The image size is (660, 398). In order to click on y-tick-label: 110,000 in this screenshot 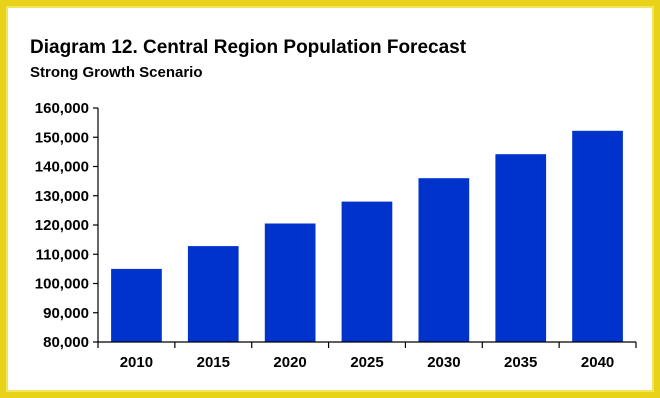, I will do `click(62, 254)`.